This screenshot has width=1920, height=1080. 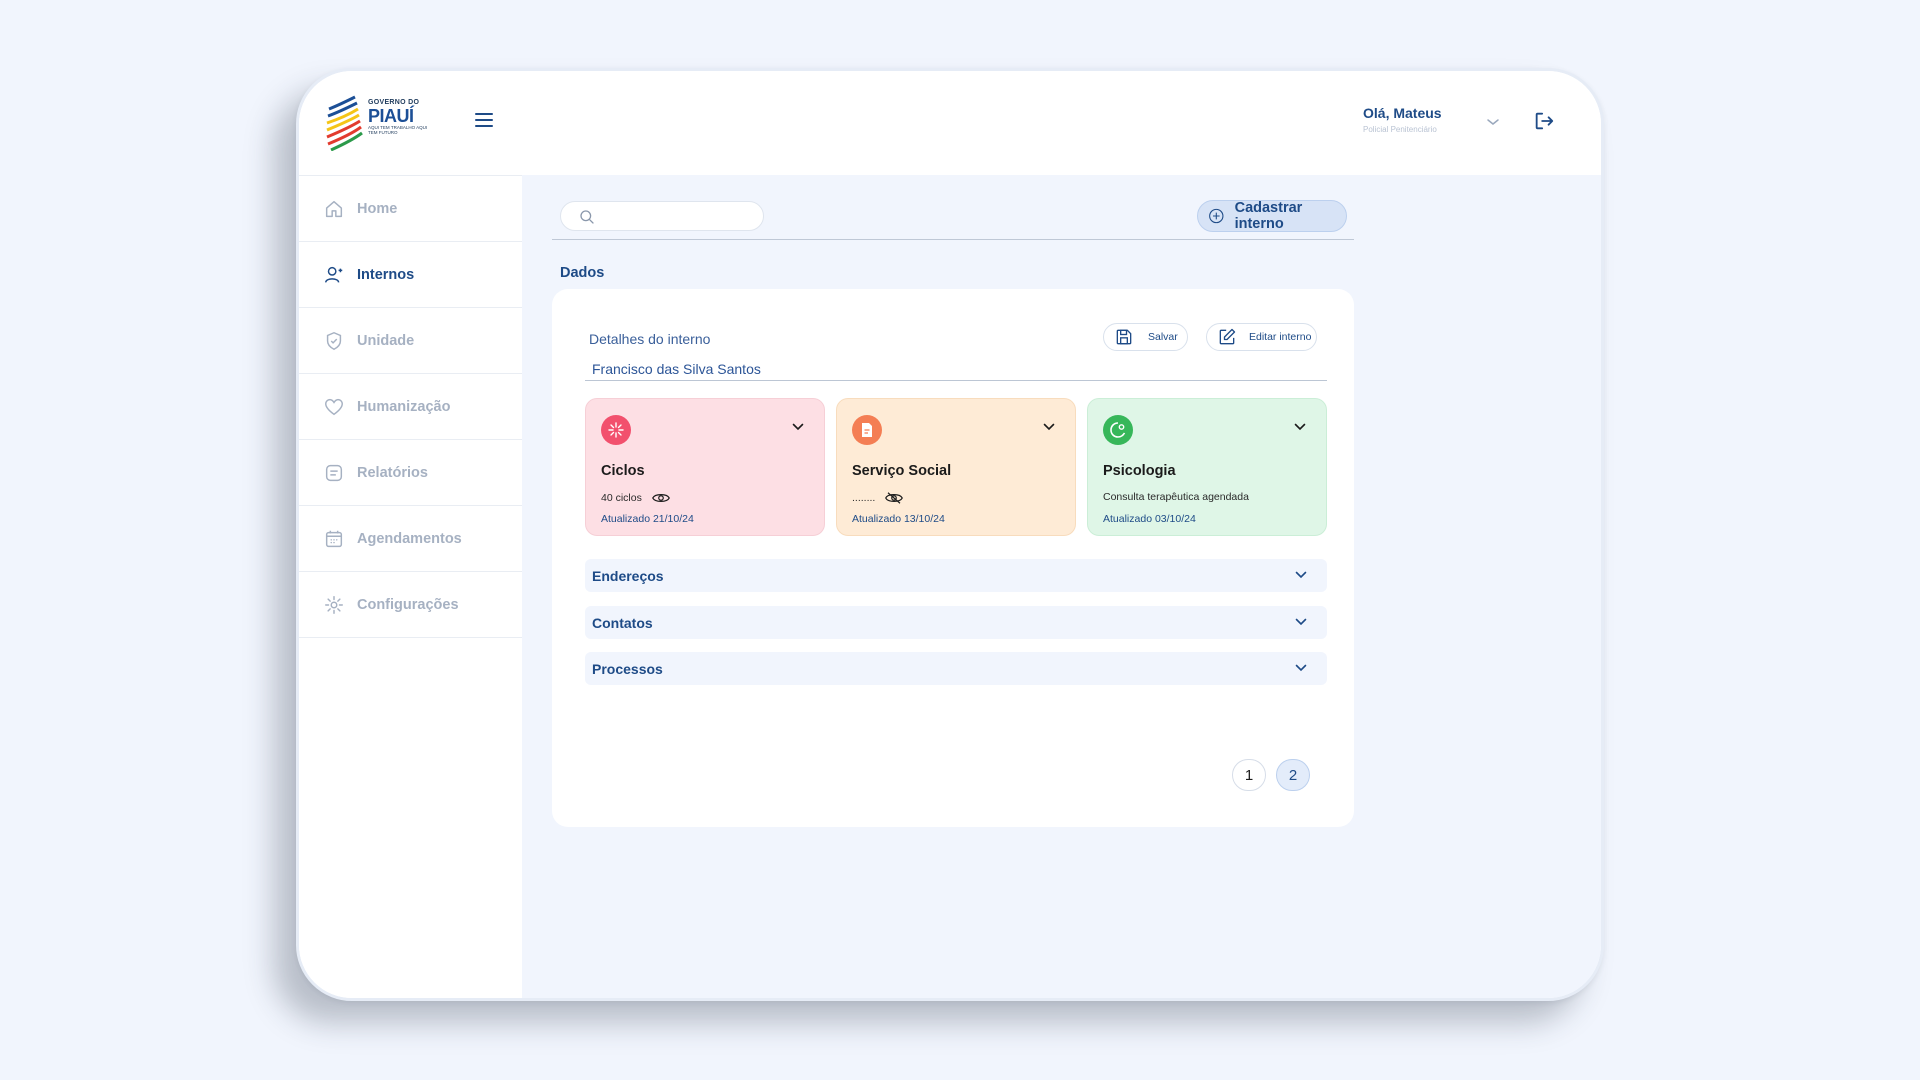 I want to click on card-updated: Atualizado 03/10/24, so click(x=1149, y=519).